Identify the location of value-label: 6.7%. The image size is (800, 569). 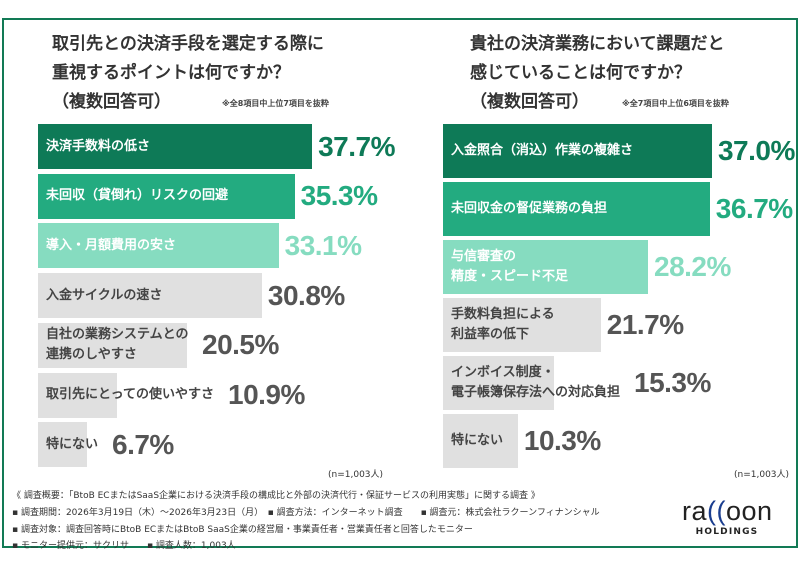
(143, 444).